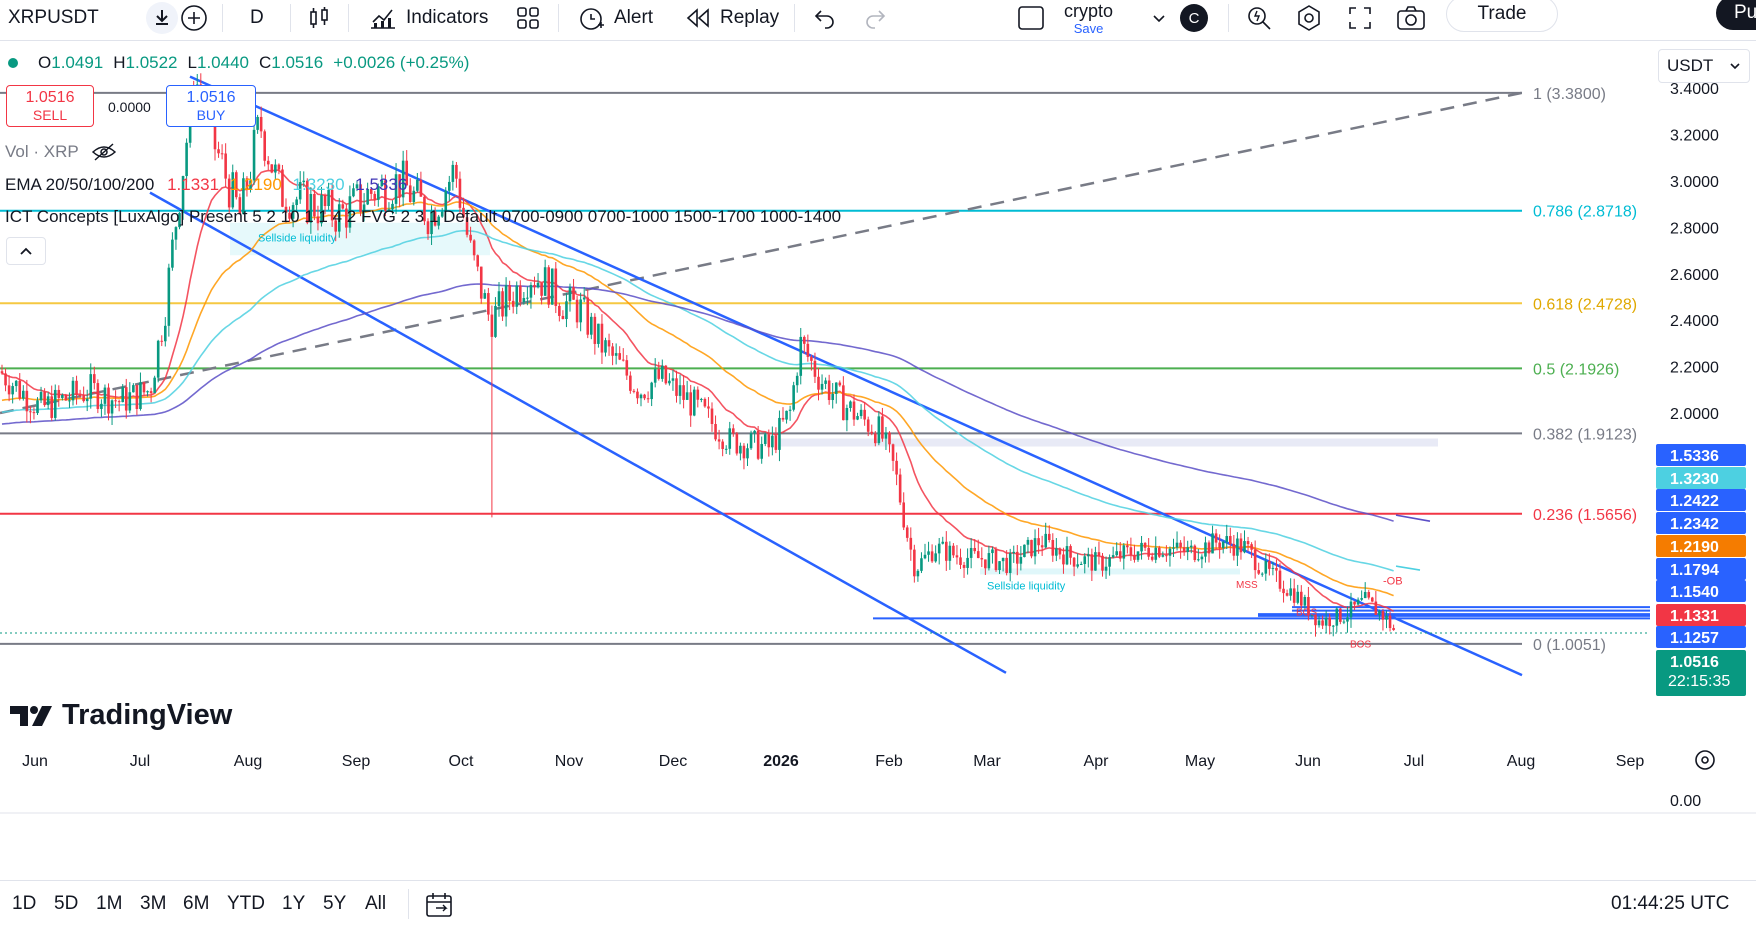 This screenshot has width=1756, height=930. I want to click on x-axis-tick-label: Jul, so click(1414, 761).